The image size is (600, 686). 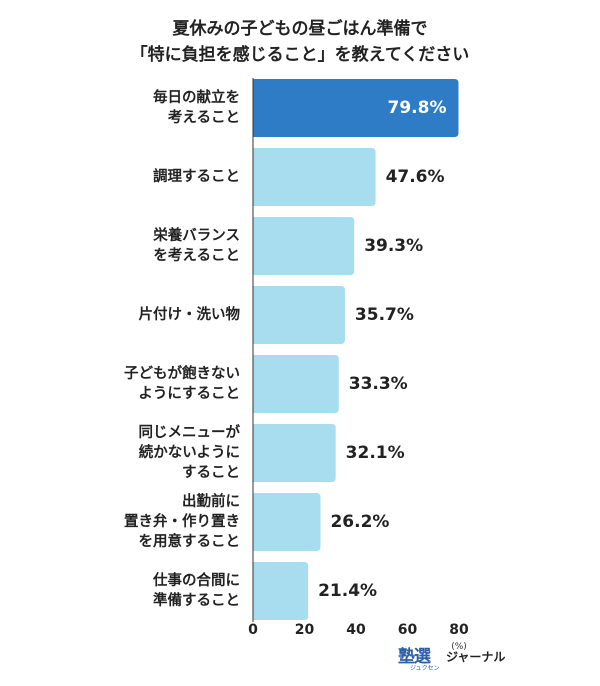 What do you see at coordinates (189, 452) in the screenshot?
I see `category-label-5-1: 続かないように` at bounding box center [189, 452].